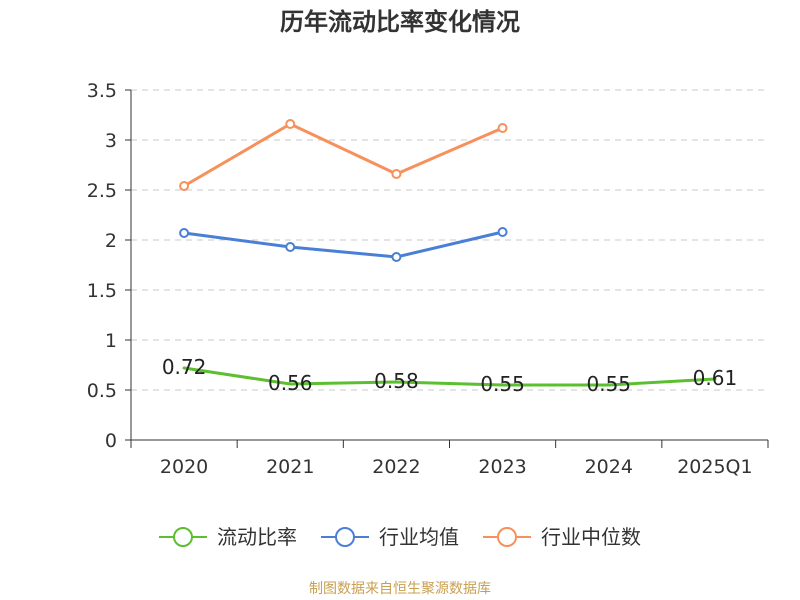 Image resolution: width=800 pixels, height=600 pixels. Describe the element at coordinates (102, 391) in the screenshot. I see `y-tick-label: 0.5` at that location.